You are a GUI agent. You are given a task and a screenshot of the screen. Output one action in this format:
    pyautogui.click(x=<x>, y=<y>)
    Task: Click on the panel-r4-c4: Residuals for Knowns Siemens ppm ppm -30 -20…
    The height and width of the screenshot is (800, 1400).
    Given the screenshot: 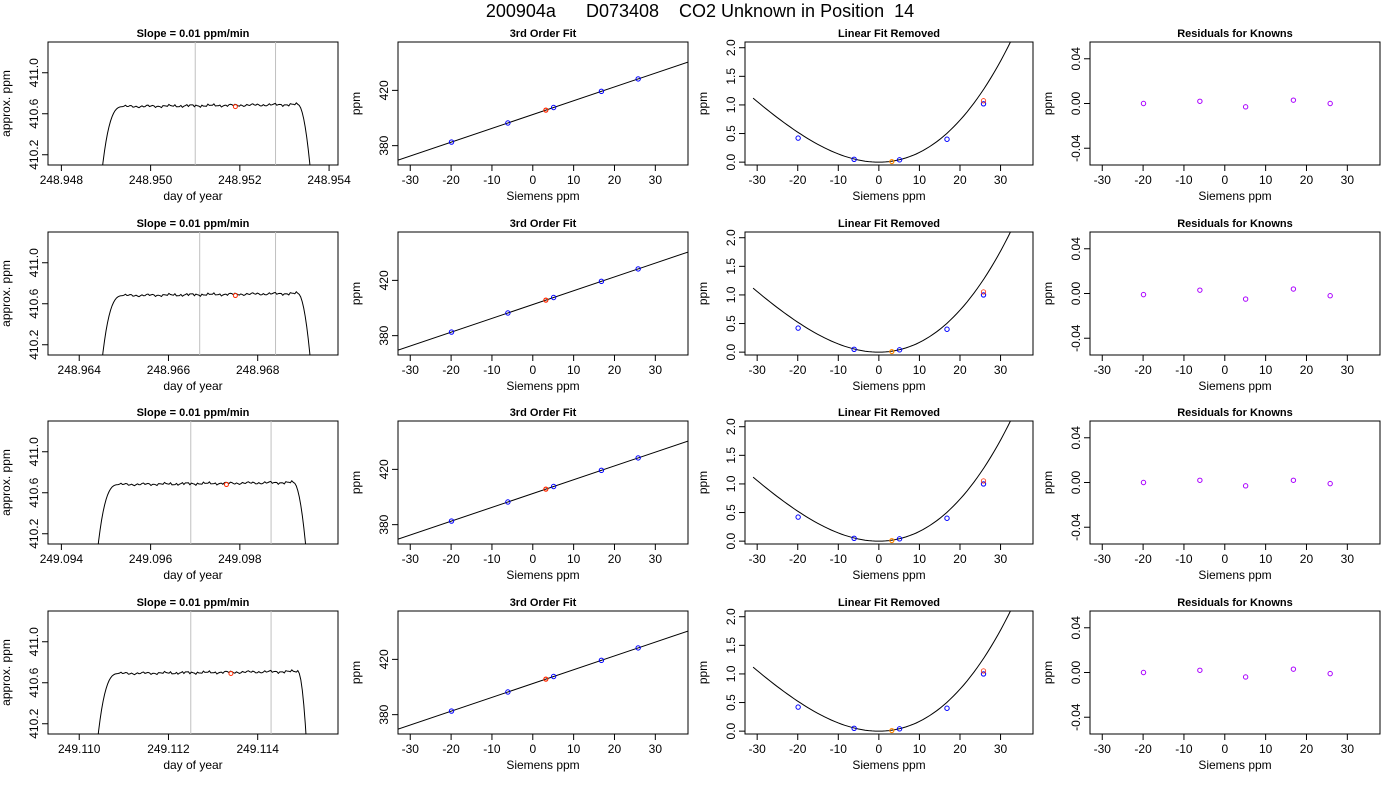 What is the action you would take?
    pyautogui.click(x=1211, y=684)
    